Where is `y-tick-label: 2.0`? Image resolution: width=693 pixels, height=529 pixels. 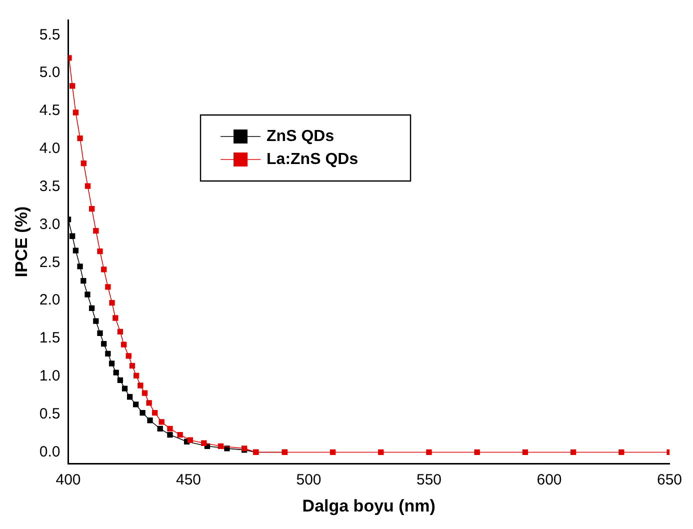 y-tick-label: 2.0 is located at coordinates (49, 300).